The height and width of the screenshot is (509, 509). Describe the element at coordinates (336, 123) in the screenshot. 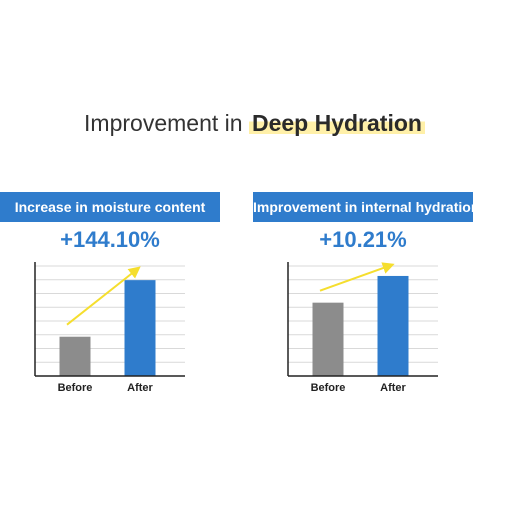

I see `title-highlight: Deep Hydration` at that location.